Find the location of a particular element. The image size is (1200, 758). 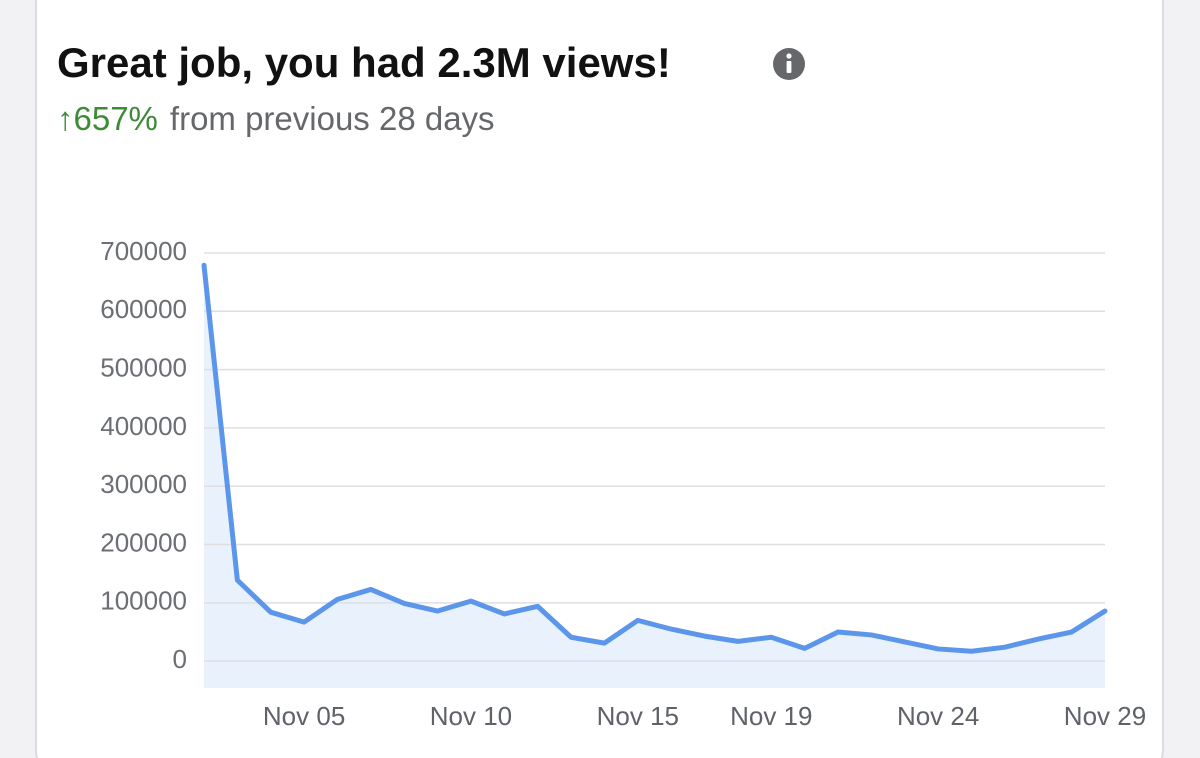

y-tick-label: 300000 is located at coordinates (143, 484).